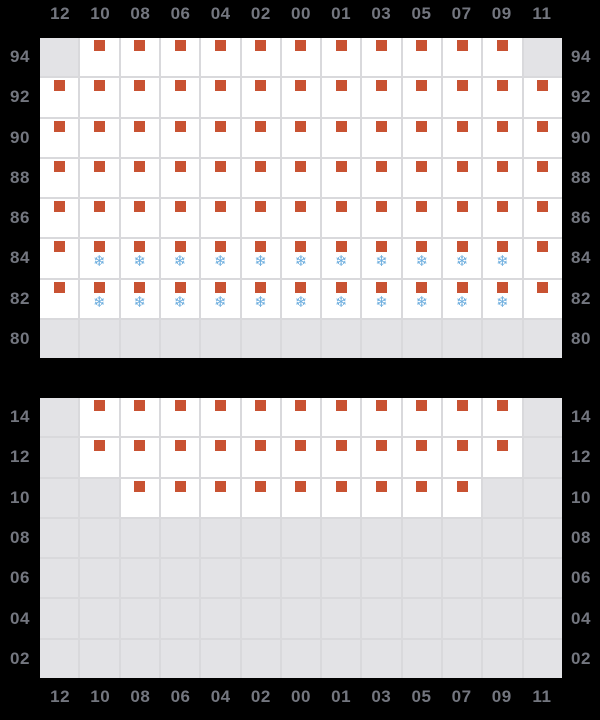  I want to click on row-label-92: 92, so click(20, 97).